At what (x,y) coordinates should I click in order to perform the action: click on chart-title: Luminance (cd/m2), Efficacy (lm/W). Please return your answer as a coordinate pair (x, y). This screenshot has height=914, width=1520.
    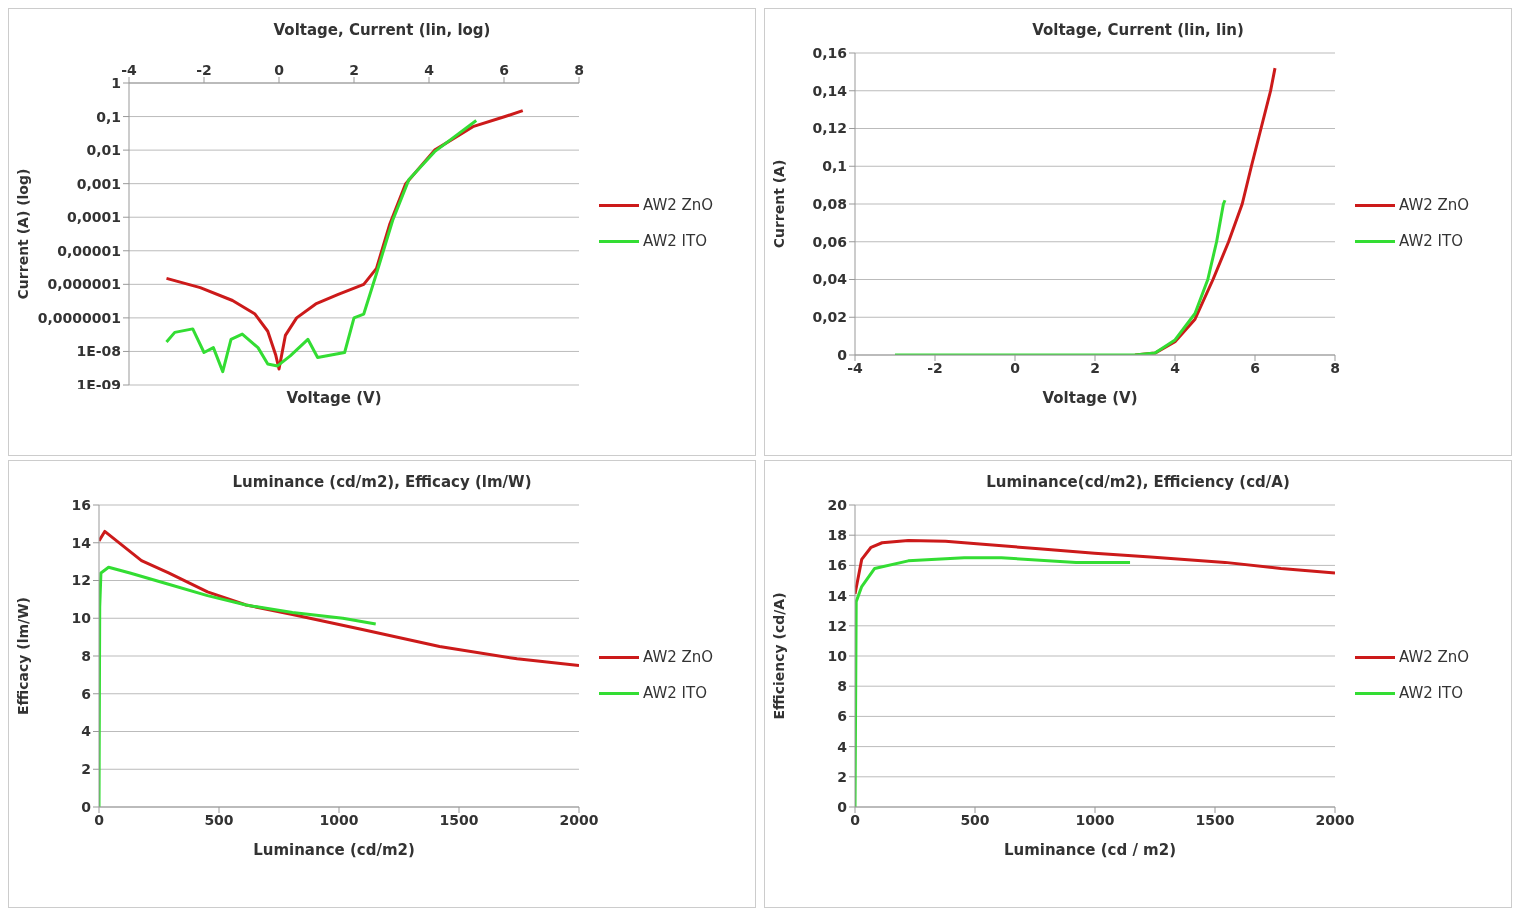
    Looking at the image, I should click on (382, 482).